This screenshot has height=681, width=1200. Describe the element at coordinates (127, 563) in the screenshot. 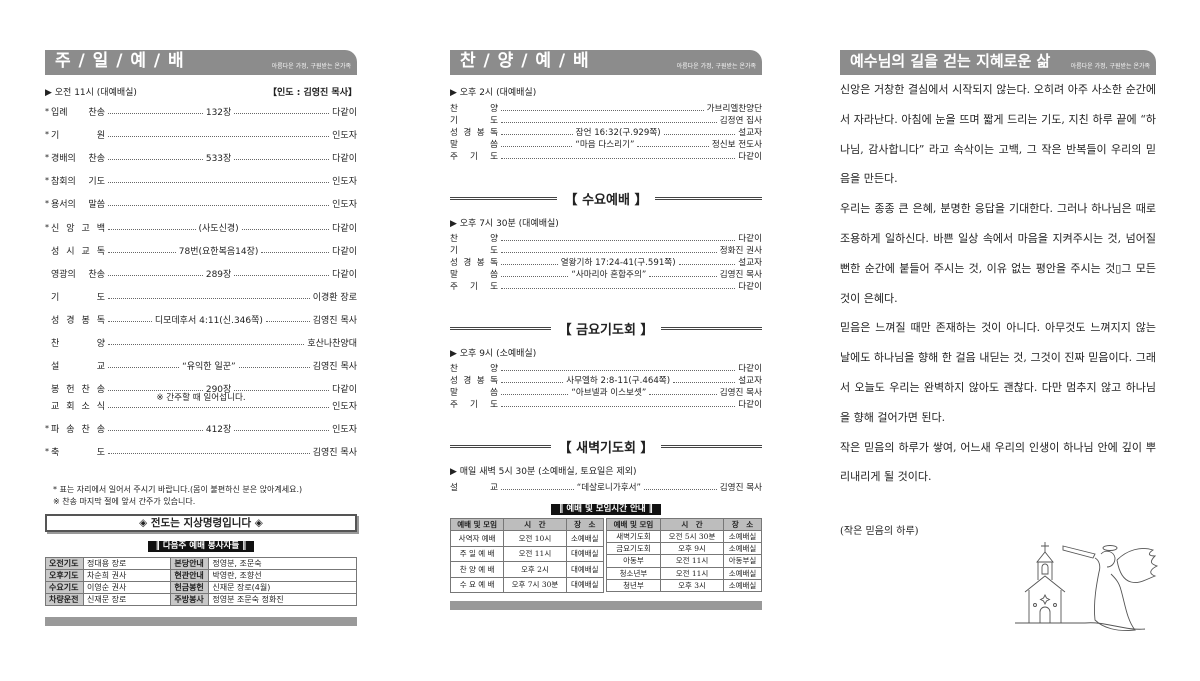

I see `servant-cell: 정대용 장로` at that location.